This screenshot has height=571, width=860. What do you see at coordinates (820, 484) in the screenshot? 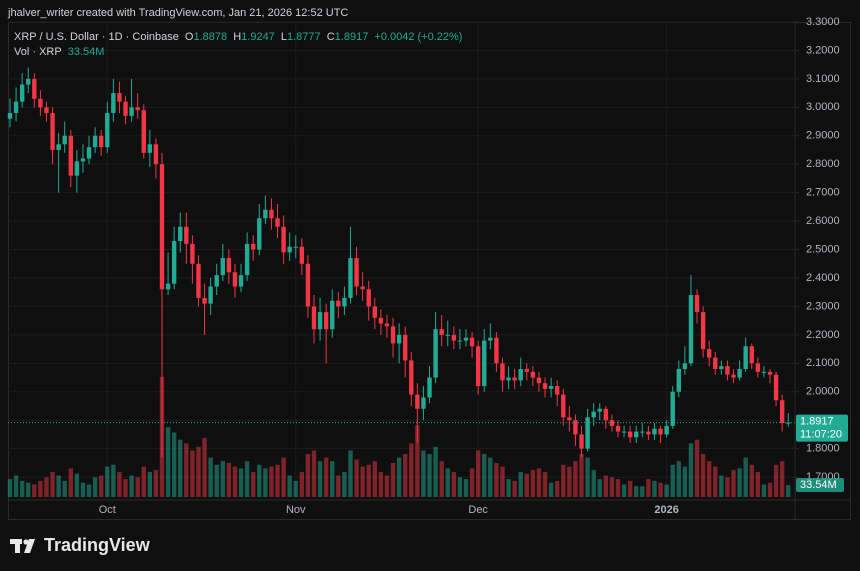
I see `volume-tag` at bounding box center [820, 484].